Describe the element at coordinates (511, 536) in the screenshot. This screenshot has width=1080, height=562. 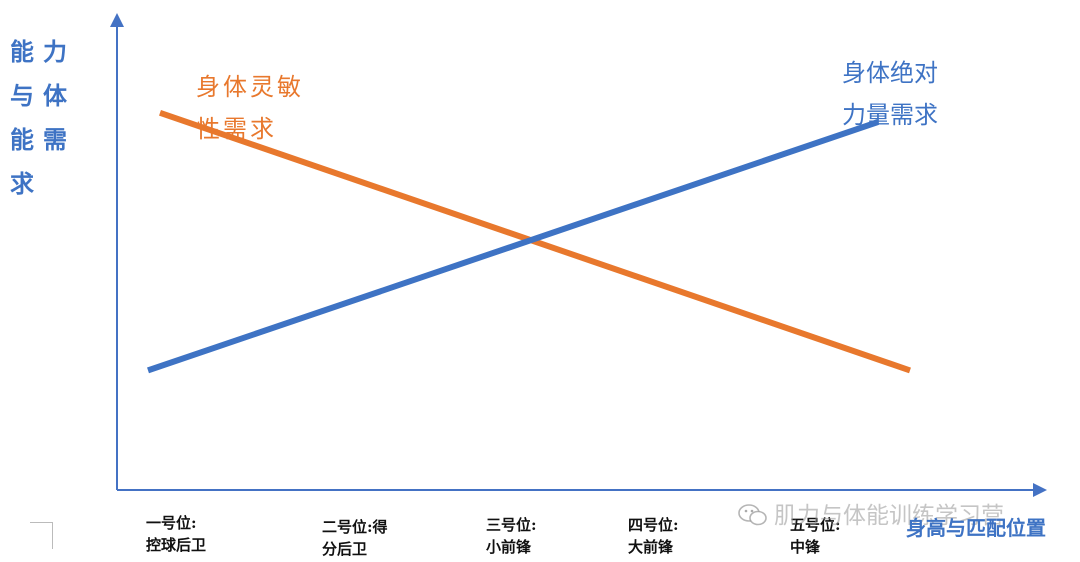
I see `x-tick-label: 三号位: 小前锋` at that location.